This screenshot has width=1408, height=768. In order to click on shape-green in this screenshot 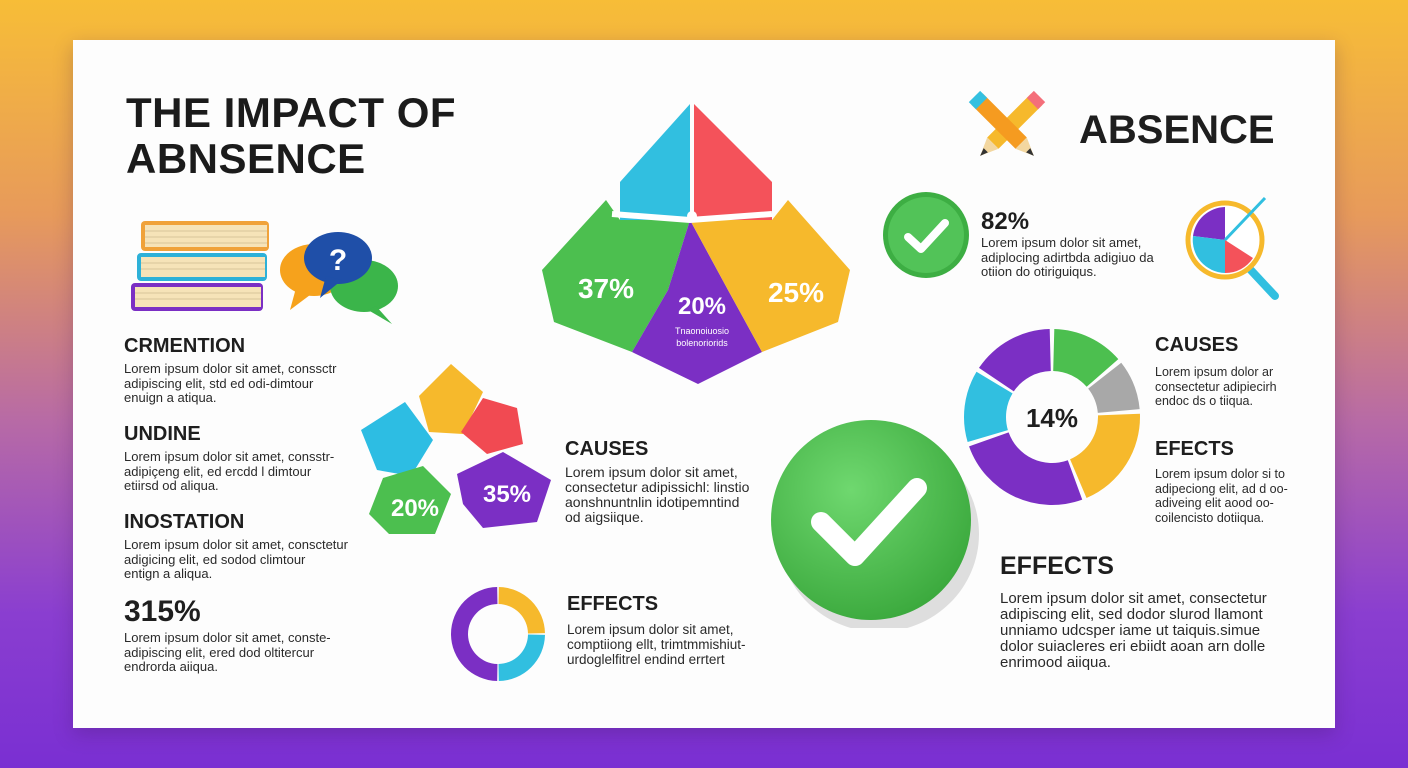, I will do `click(410, 500)`.